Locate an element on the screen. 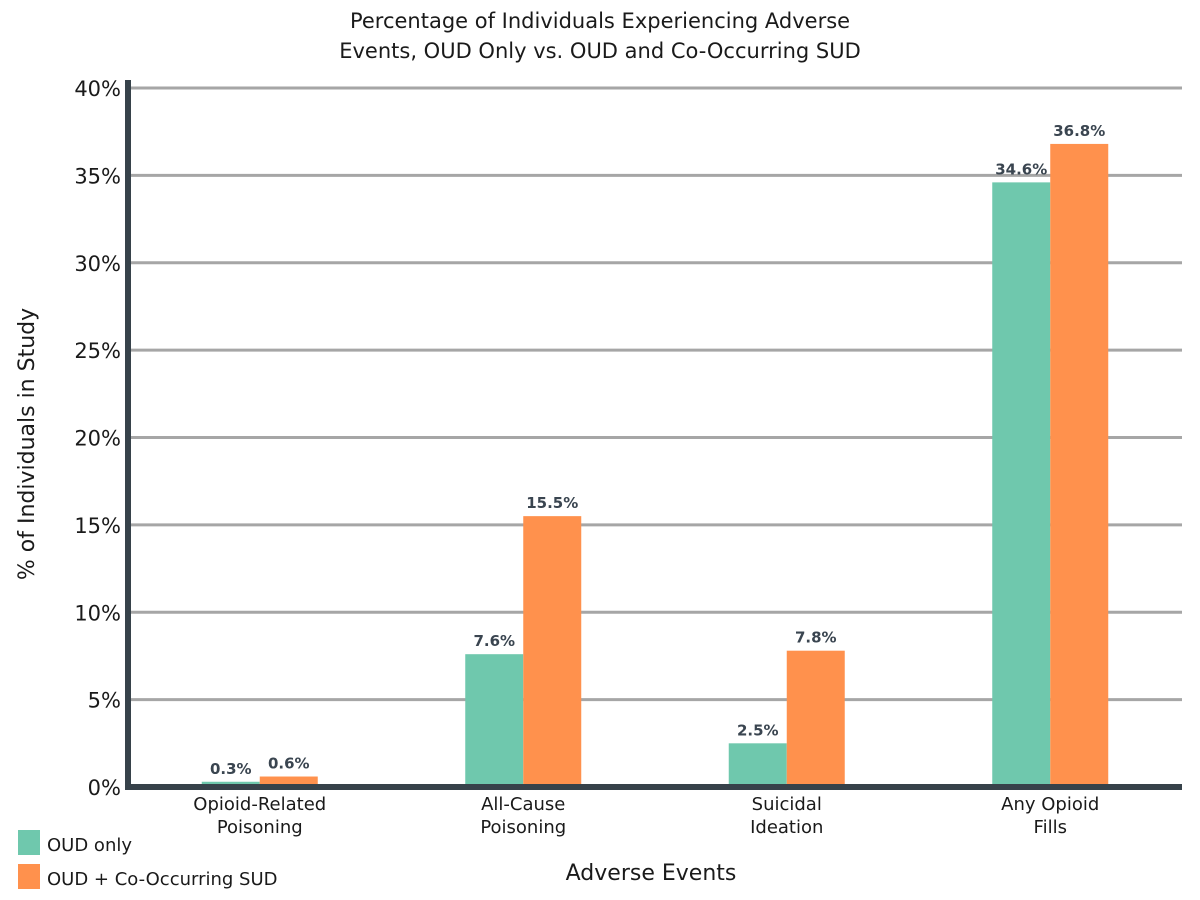 The width and height of the screenshot is (1200, 900). legend: OUD only OUD + Co-Occurring SUD is located at coordinates (148, 860).